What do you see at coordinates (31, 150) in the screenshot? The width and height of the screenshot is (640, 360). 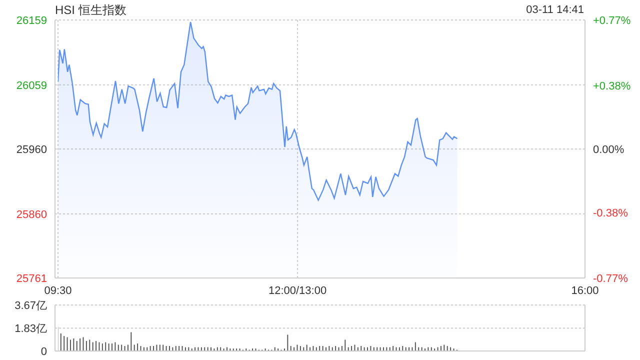 I see `y-tick-label: 25960` at bounding box center [31, 150].